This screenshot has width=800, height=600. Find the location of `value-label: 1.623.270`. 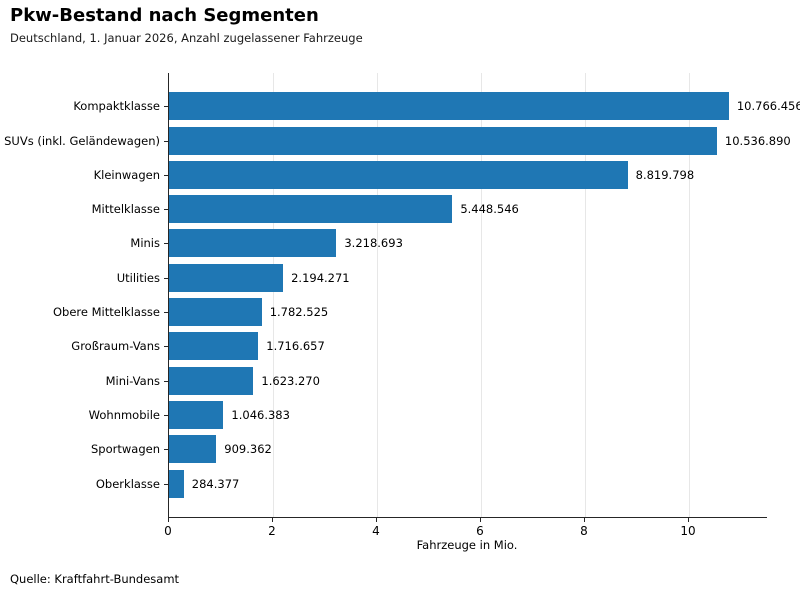

value-label: 1.623.270 is located at coordinates (290, 380).